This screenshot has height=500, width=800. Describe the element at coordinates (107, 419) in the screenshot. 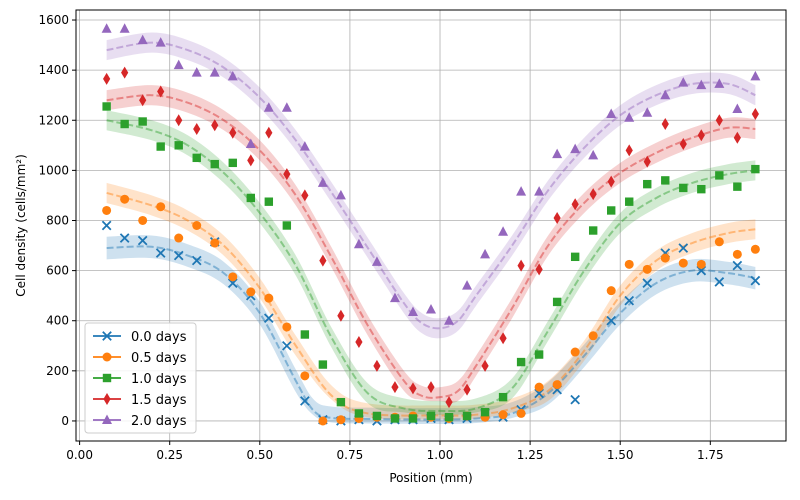

I see `legend-marker-2-0-days` at that location.